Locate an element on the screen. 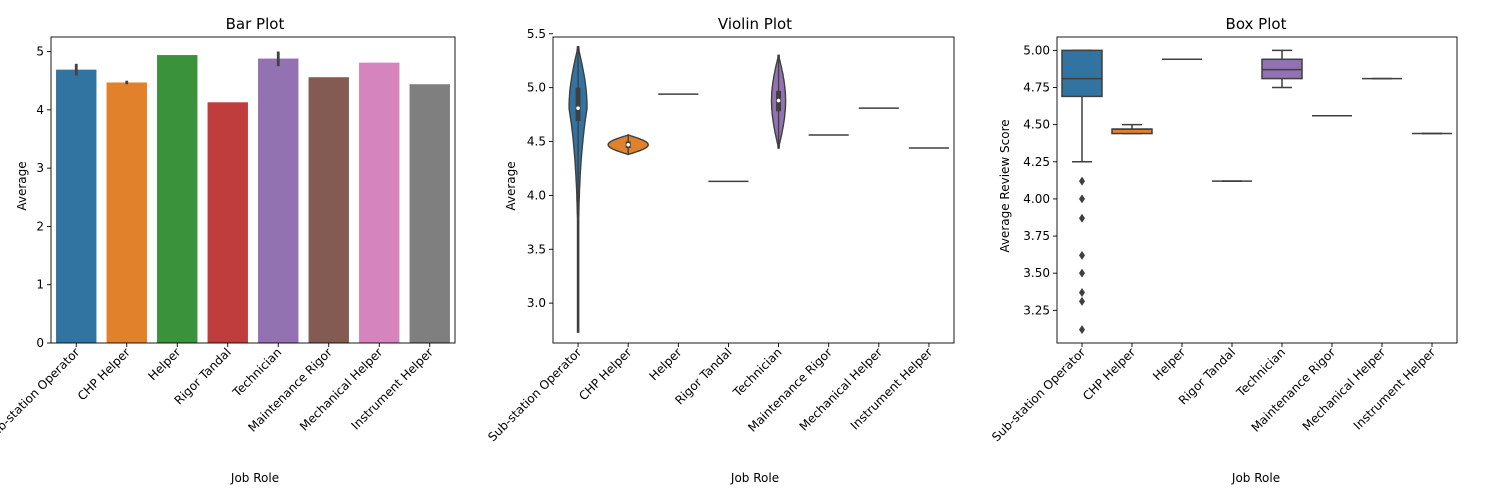  y-tick-label: 3 is located at coordinates (40, 168).